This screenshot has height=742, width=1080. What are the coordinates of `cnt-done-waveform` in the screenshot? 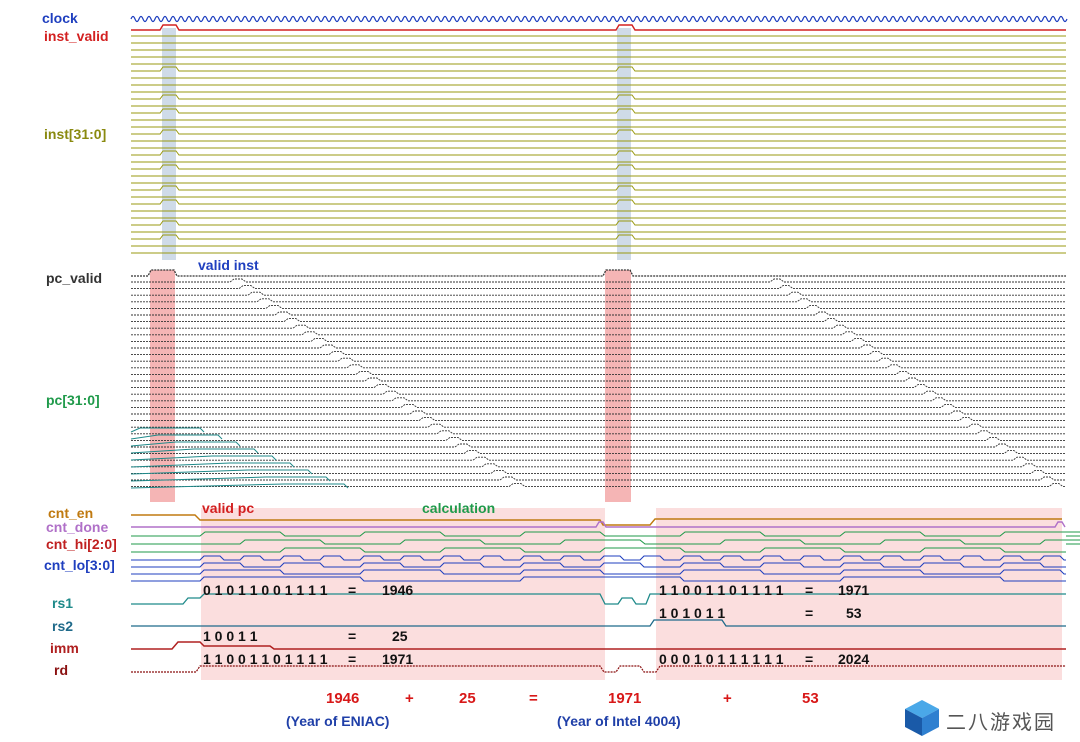 It's located at (598, 524).